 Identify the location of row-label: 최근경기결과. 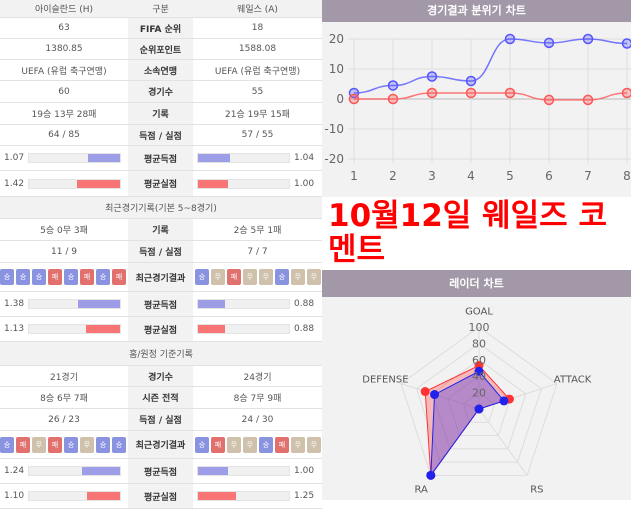
(160, 444).